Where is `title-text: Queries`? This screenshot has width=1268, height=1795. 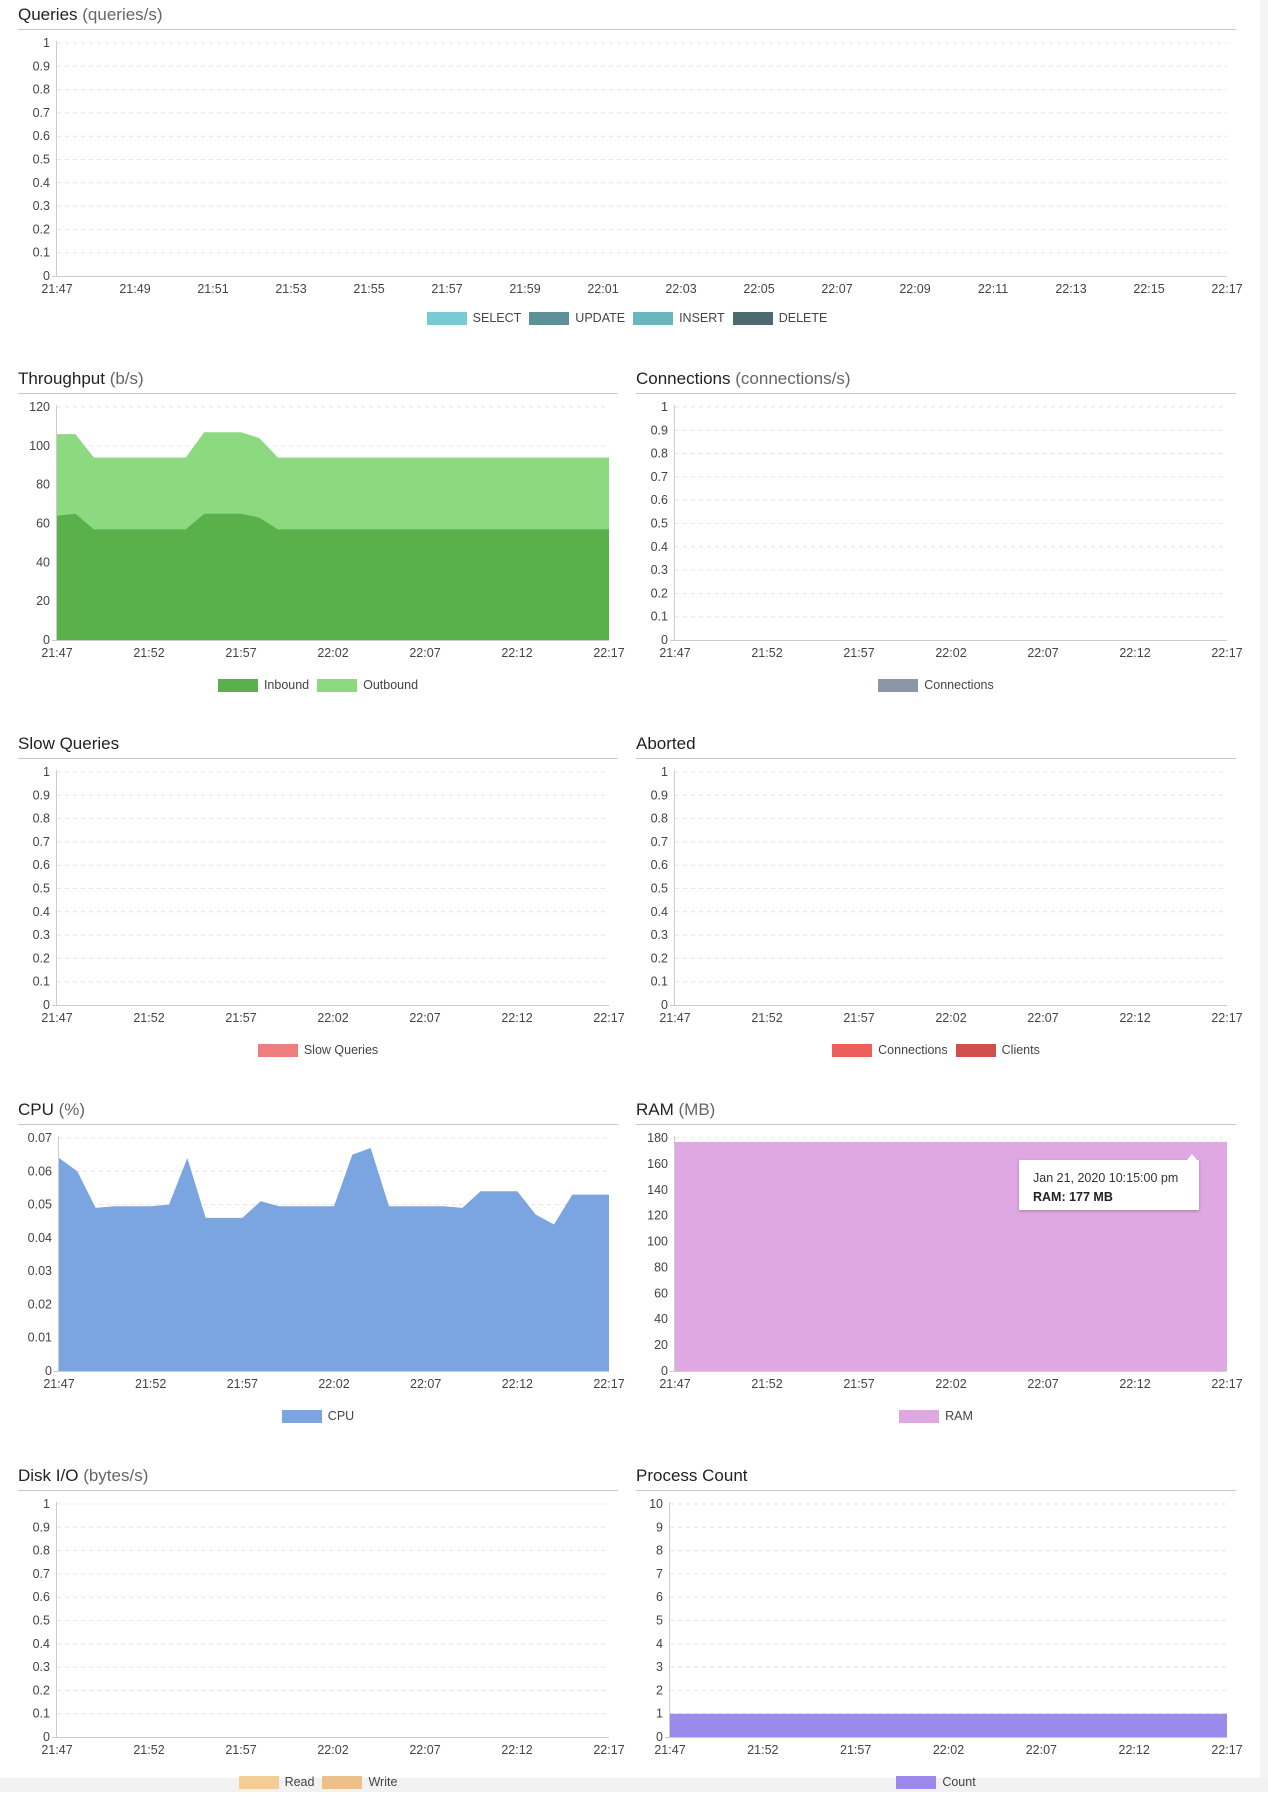 title-text: Queries is located at coordinates (48, 14).